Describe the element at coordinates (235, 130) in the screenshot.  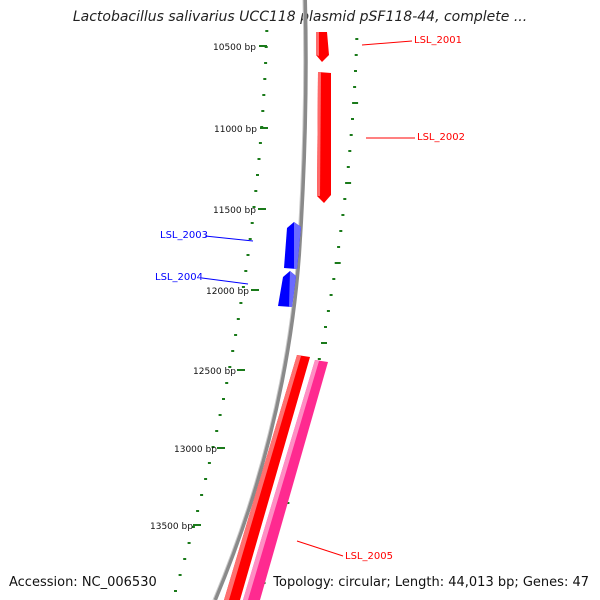
I see `tick-label: 11000 bp` at that location.